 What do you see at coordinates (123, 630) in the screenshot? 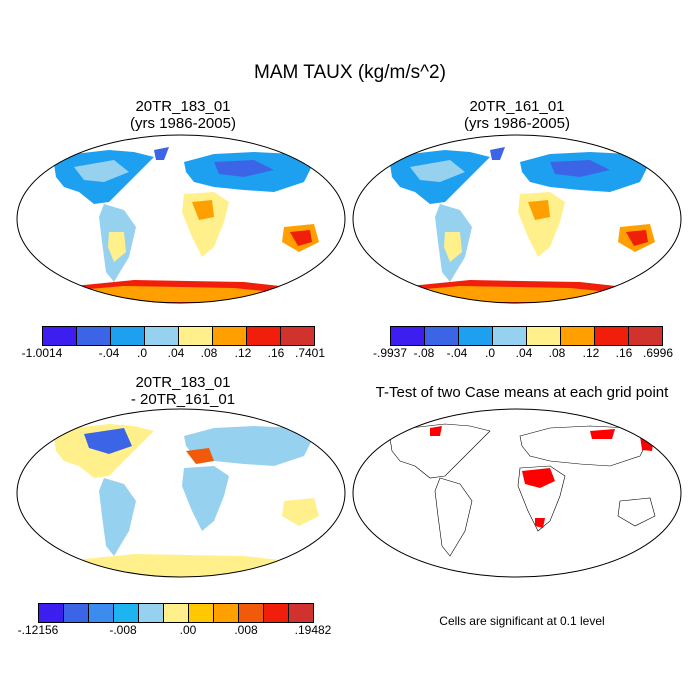
I see `legend-3-tick: -.008` at bounding box center [123, 630].